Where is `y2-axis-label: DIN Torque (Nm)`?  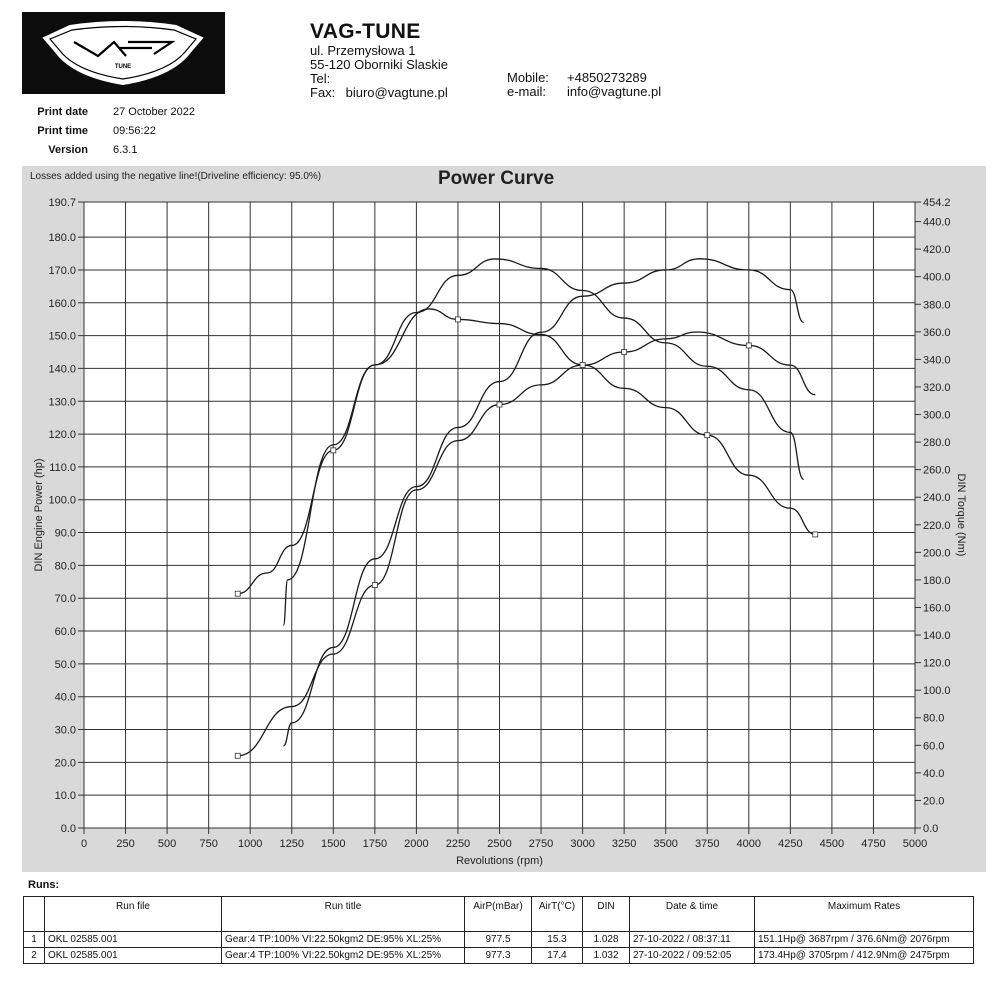
y2-axis-label: DIN Torque (Nm) is located at coordinates (961, 515).